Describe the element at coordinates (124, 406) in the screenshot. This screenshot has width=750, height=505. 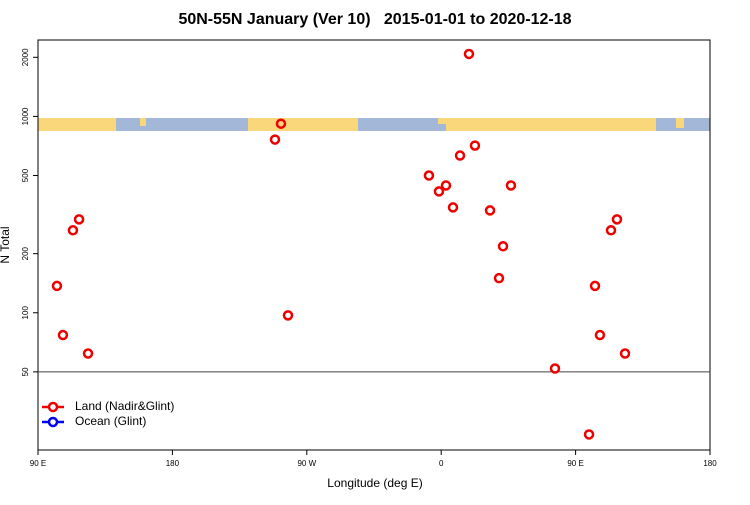
I see `legend-label: Land (Nadir&Glint)` at that location.